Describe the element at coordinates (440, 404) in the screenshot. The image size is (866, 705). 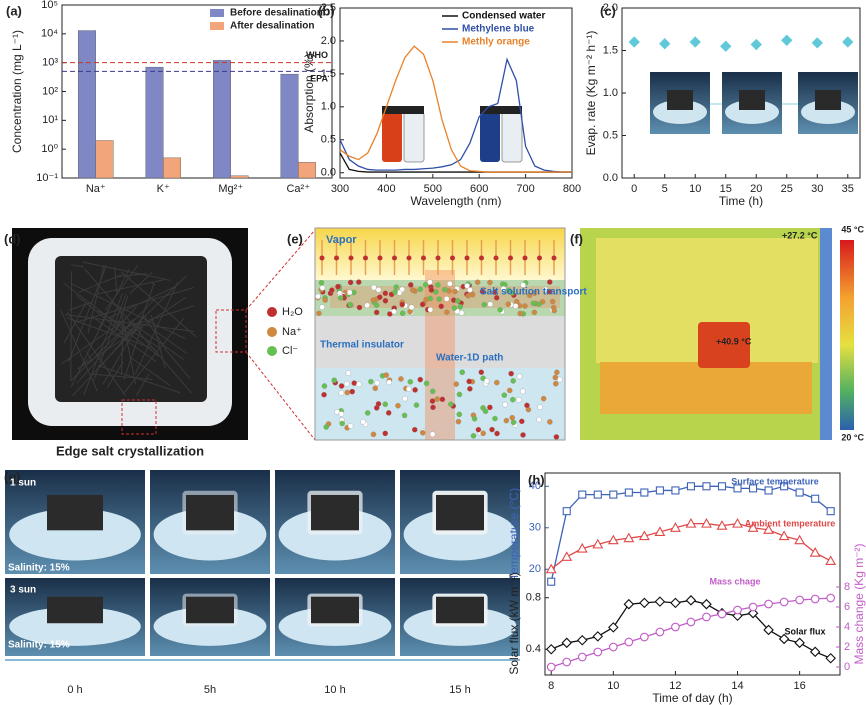
I see `water` at that location.